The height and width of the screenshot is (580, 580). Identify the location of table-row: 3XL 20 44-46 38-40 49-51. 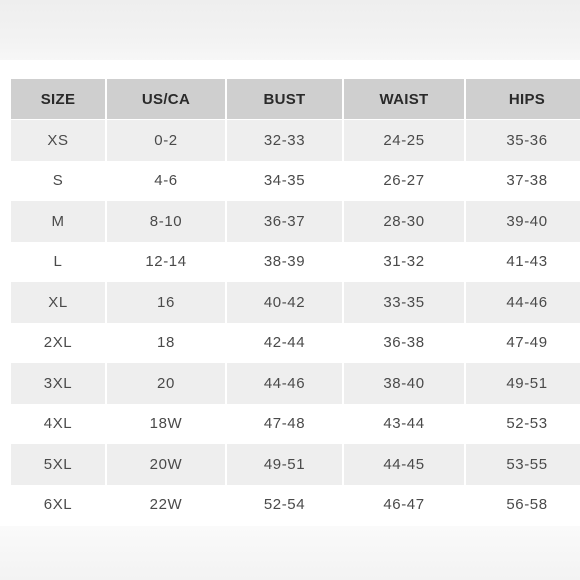
(295, 383).